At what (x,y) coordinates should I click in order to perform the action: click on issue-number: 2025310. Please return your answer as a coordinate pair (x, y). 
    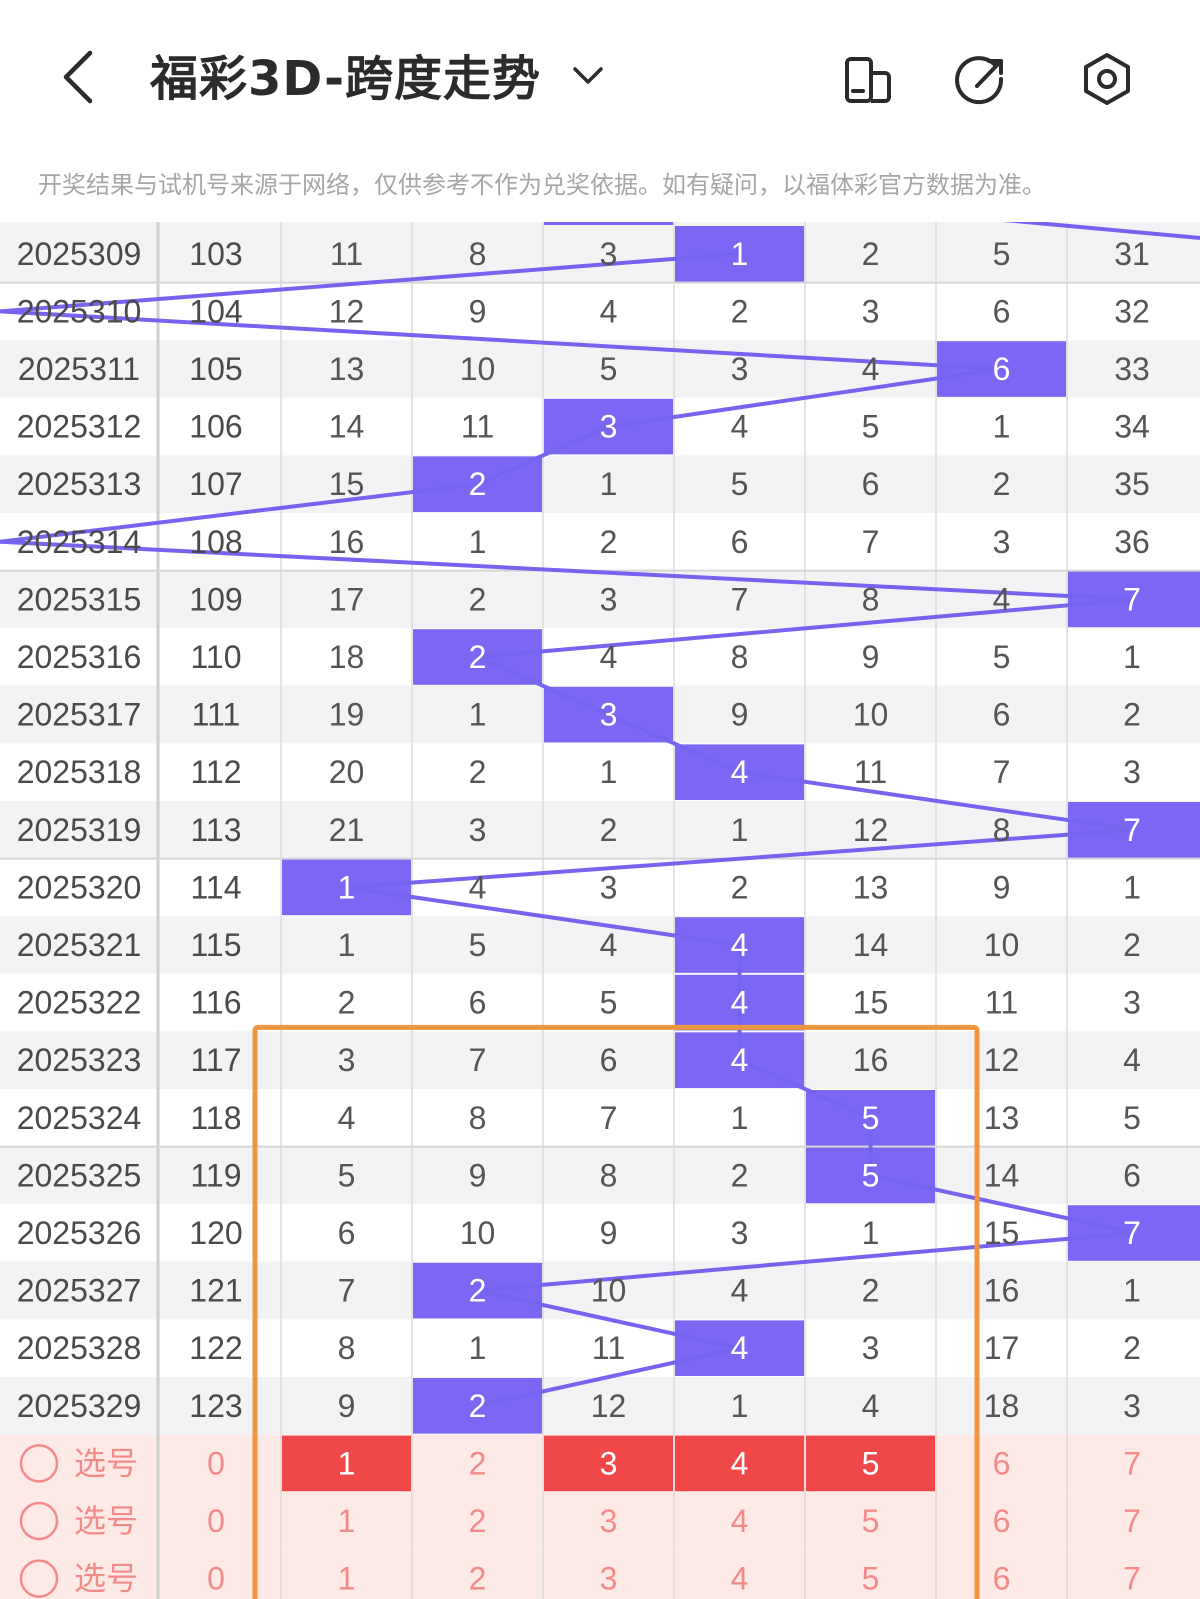
    Looking at the image, I should click on (79, 311).